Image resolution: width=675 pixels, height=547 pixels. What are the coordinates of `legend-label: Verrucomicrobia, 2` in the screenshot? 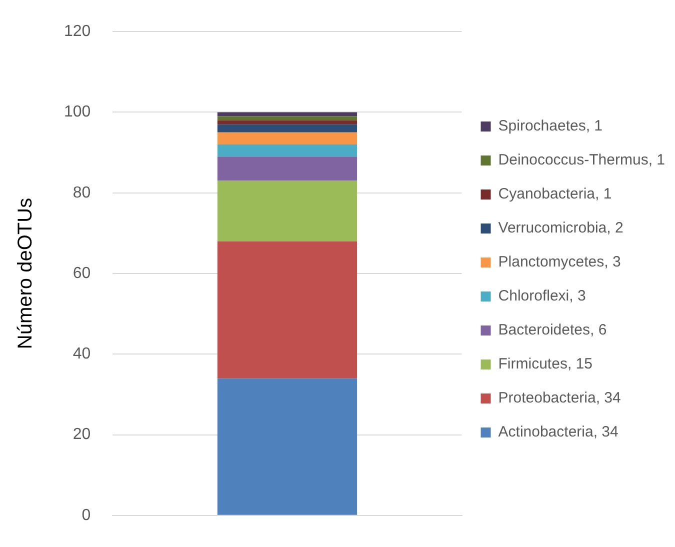 It's located at (561, 228).